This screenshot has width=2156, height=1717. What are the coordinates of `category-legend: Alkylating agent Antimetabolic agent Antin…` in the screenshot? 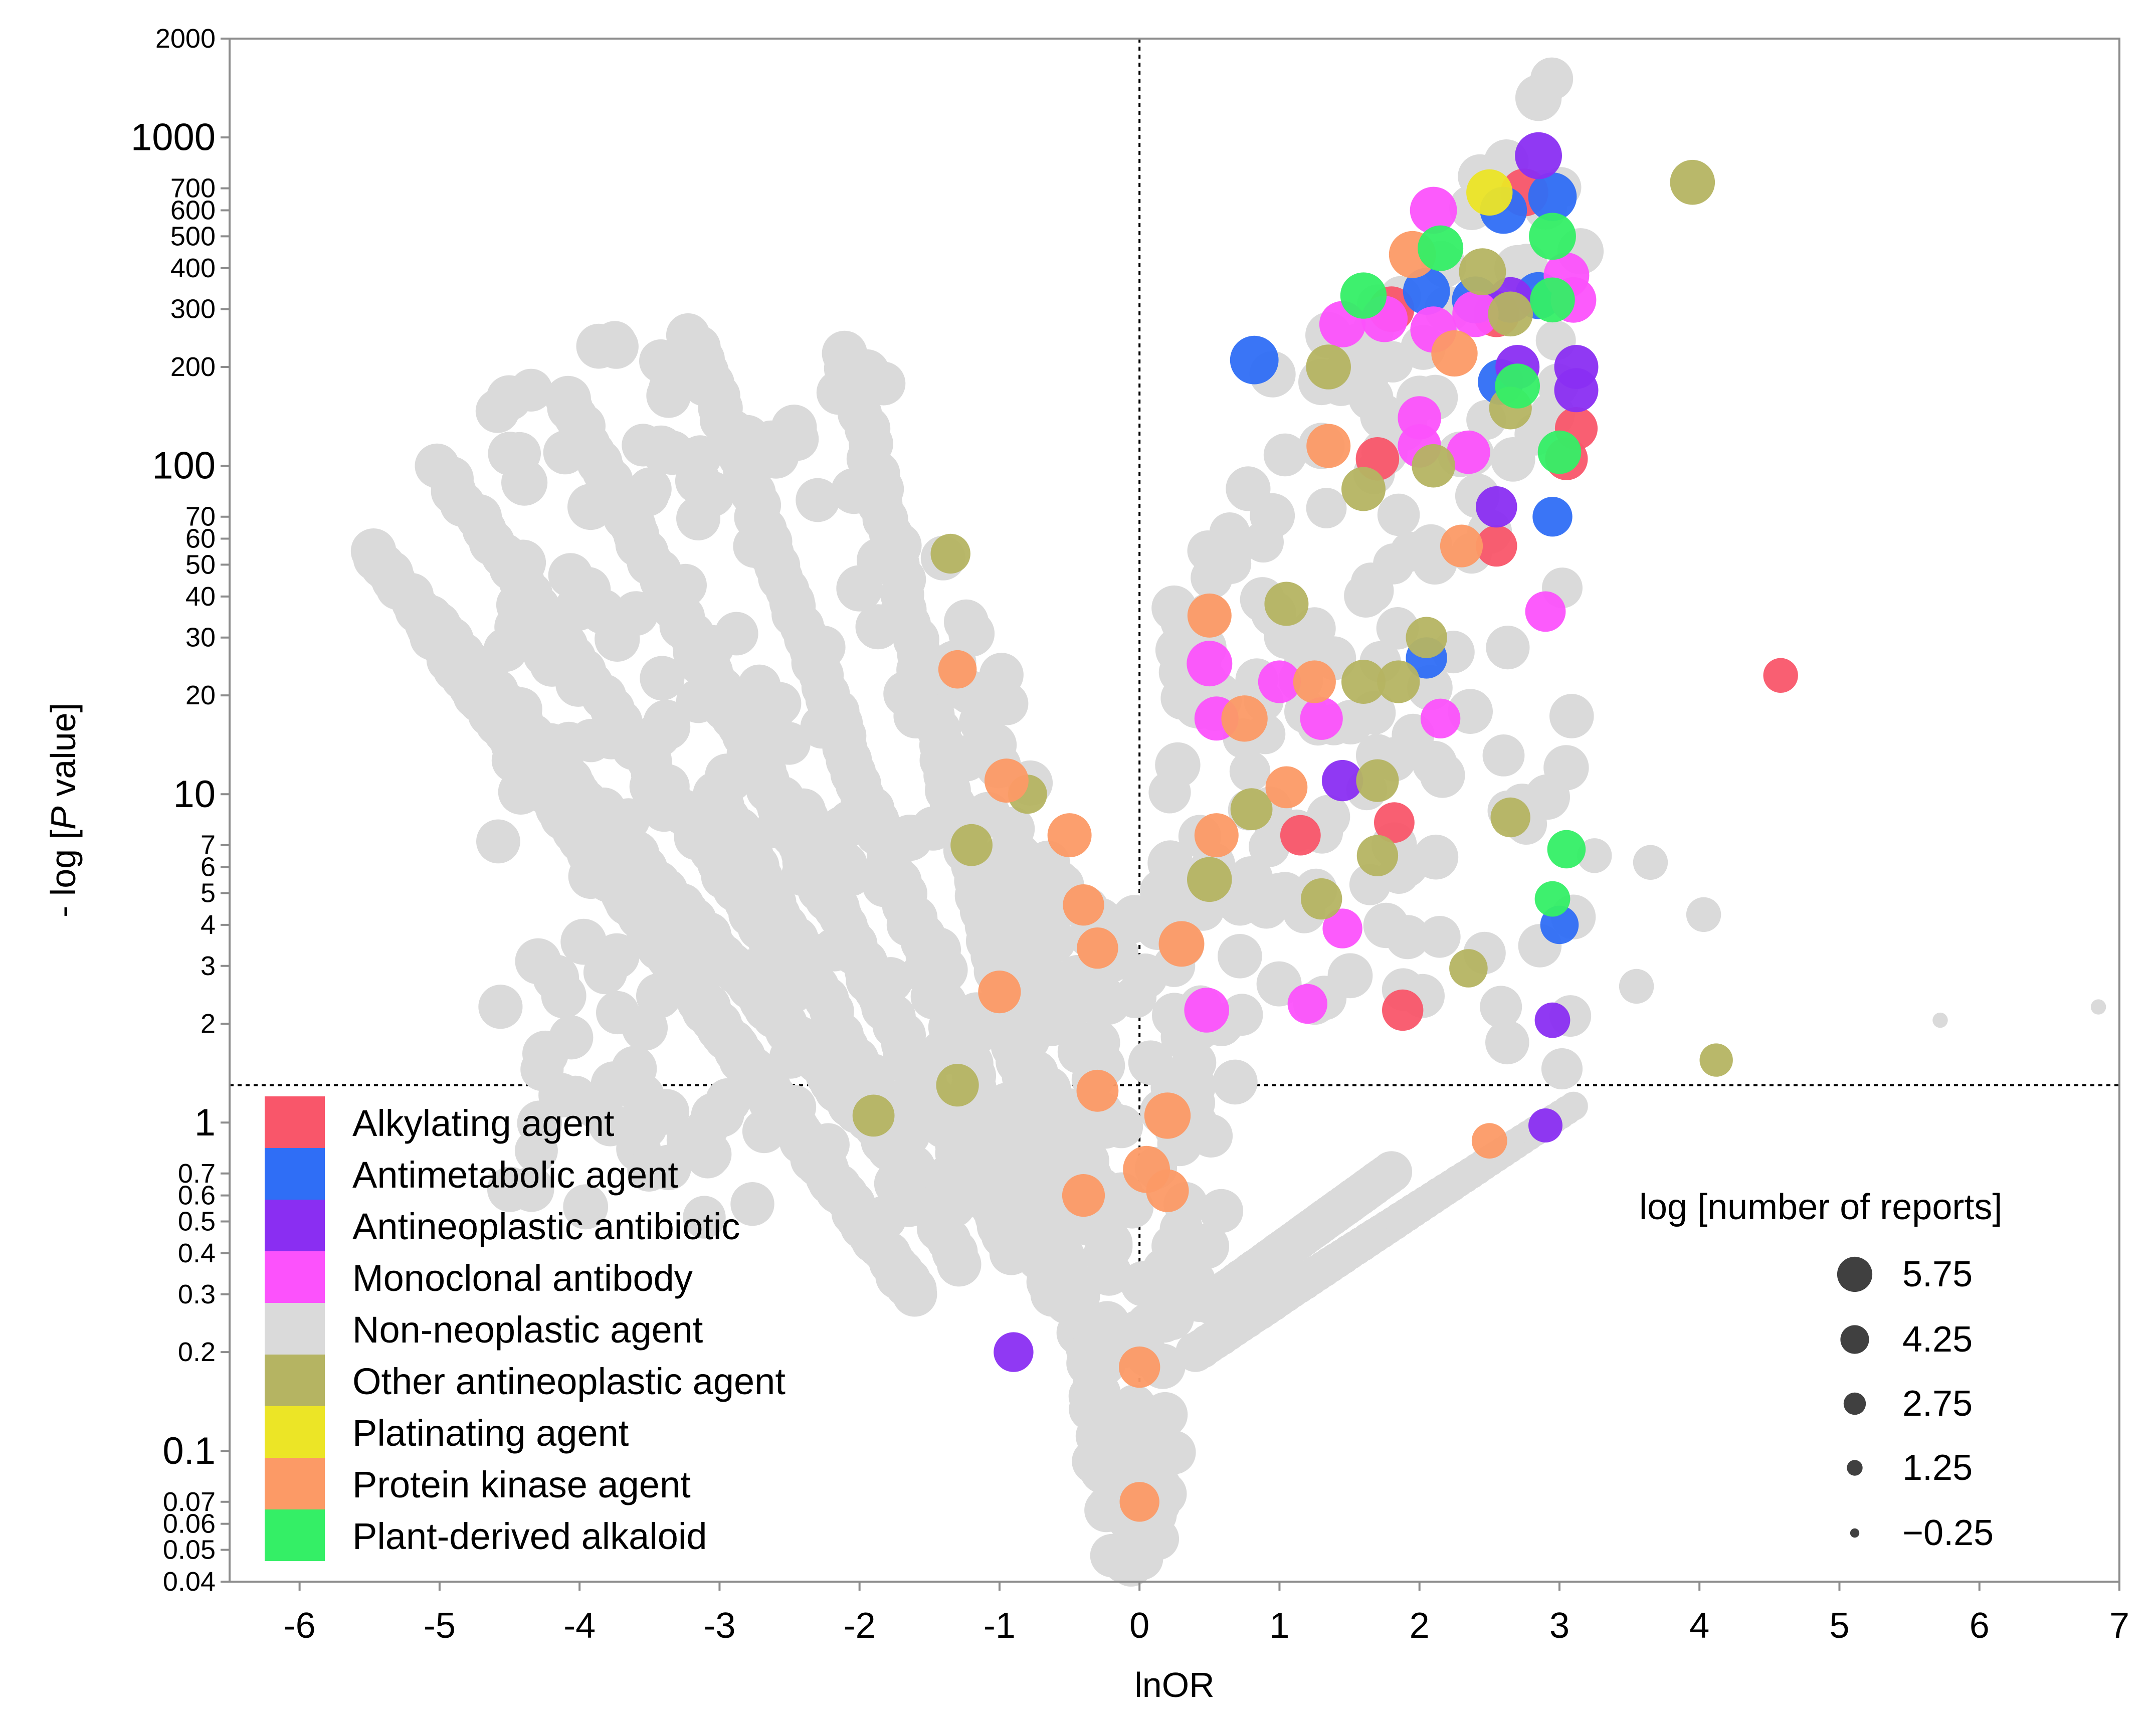 It's located at (525, 1328).